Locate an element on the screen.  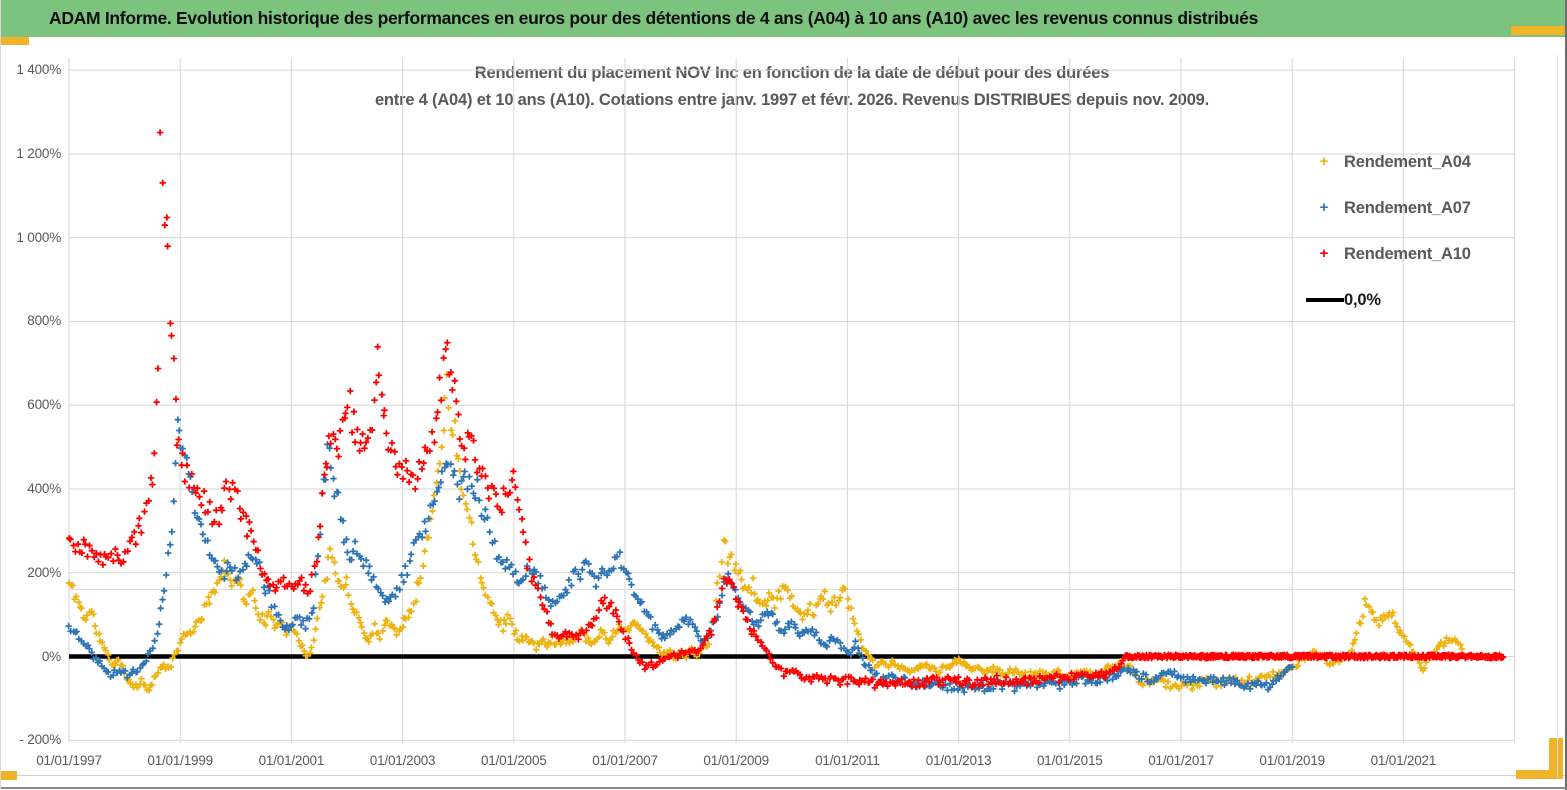
chart-frame-right-edge is located at coordinates (1557, 416).